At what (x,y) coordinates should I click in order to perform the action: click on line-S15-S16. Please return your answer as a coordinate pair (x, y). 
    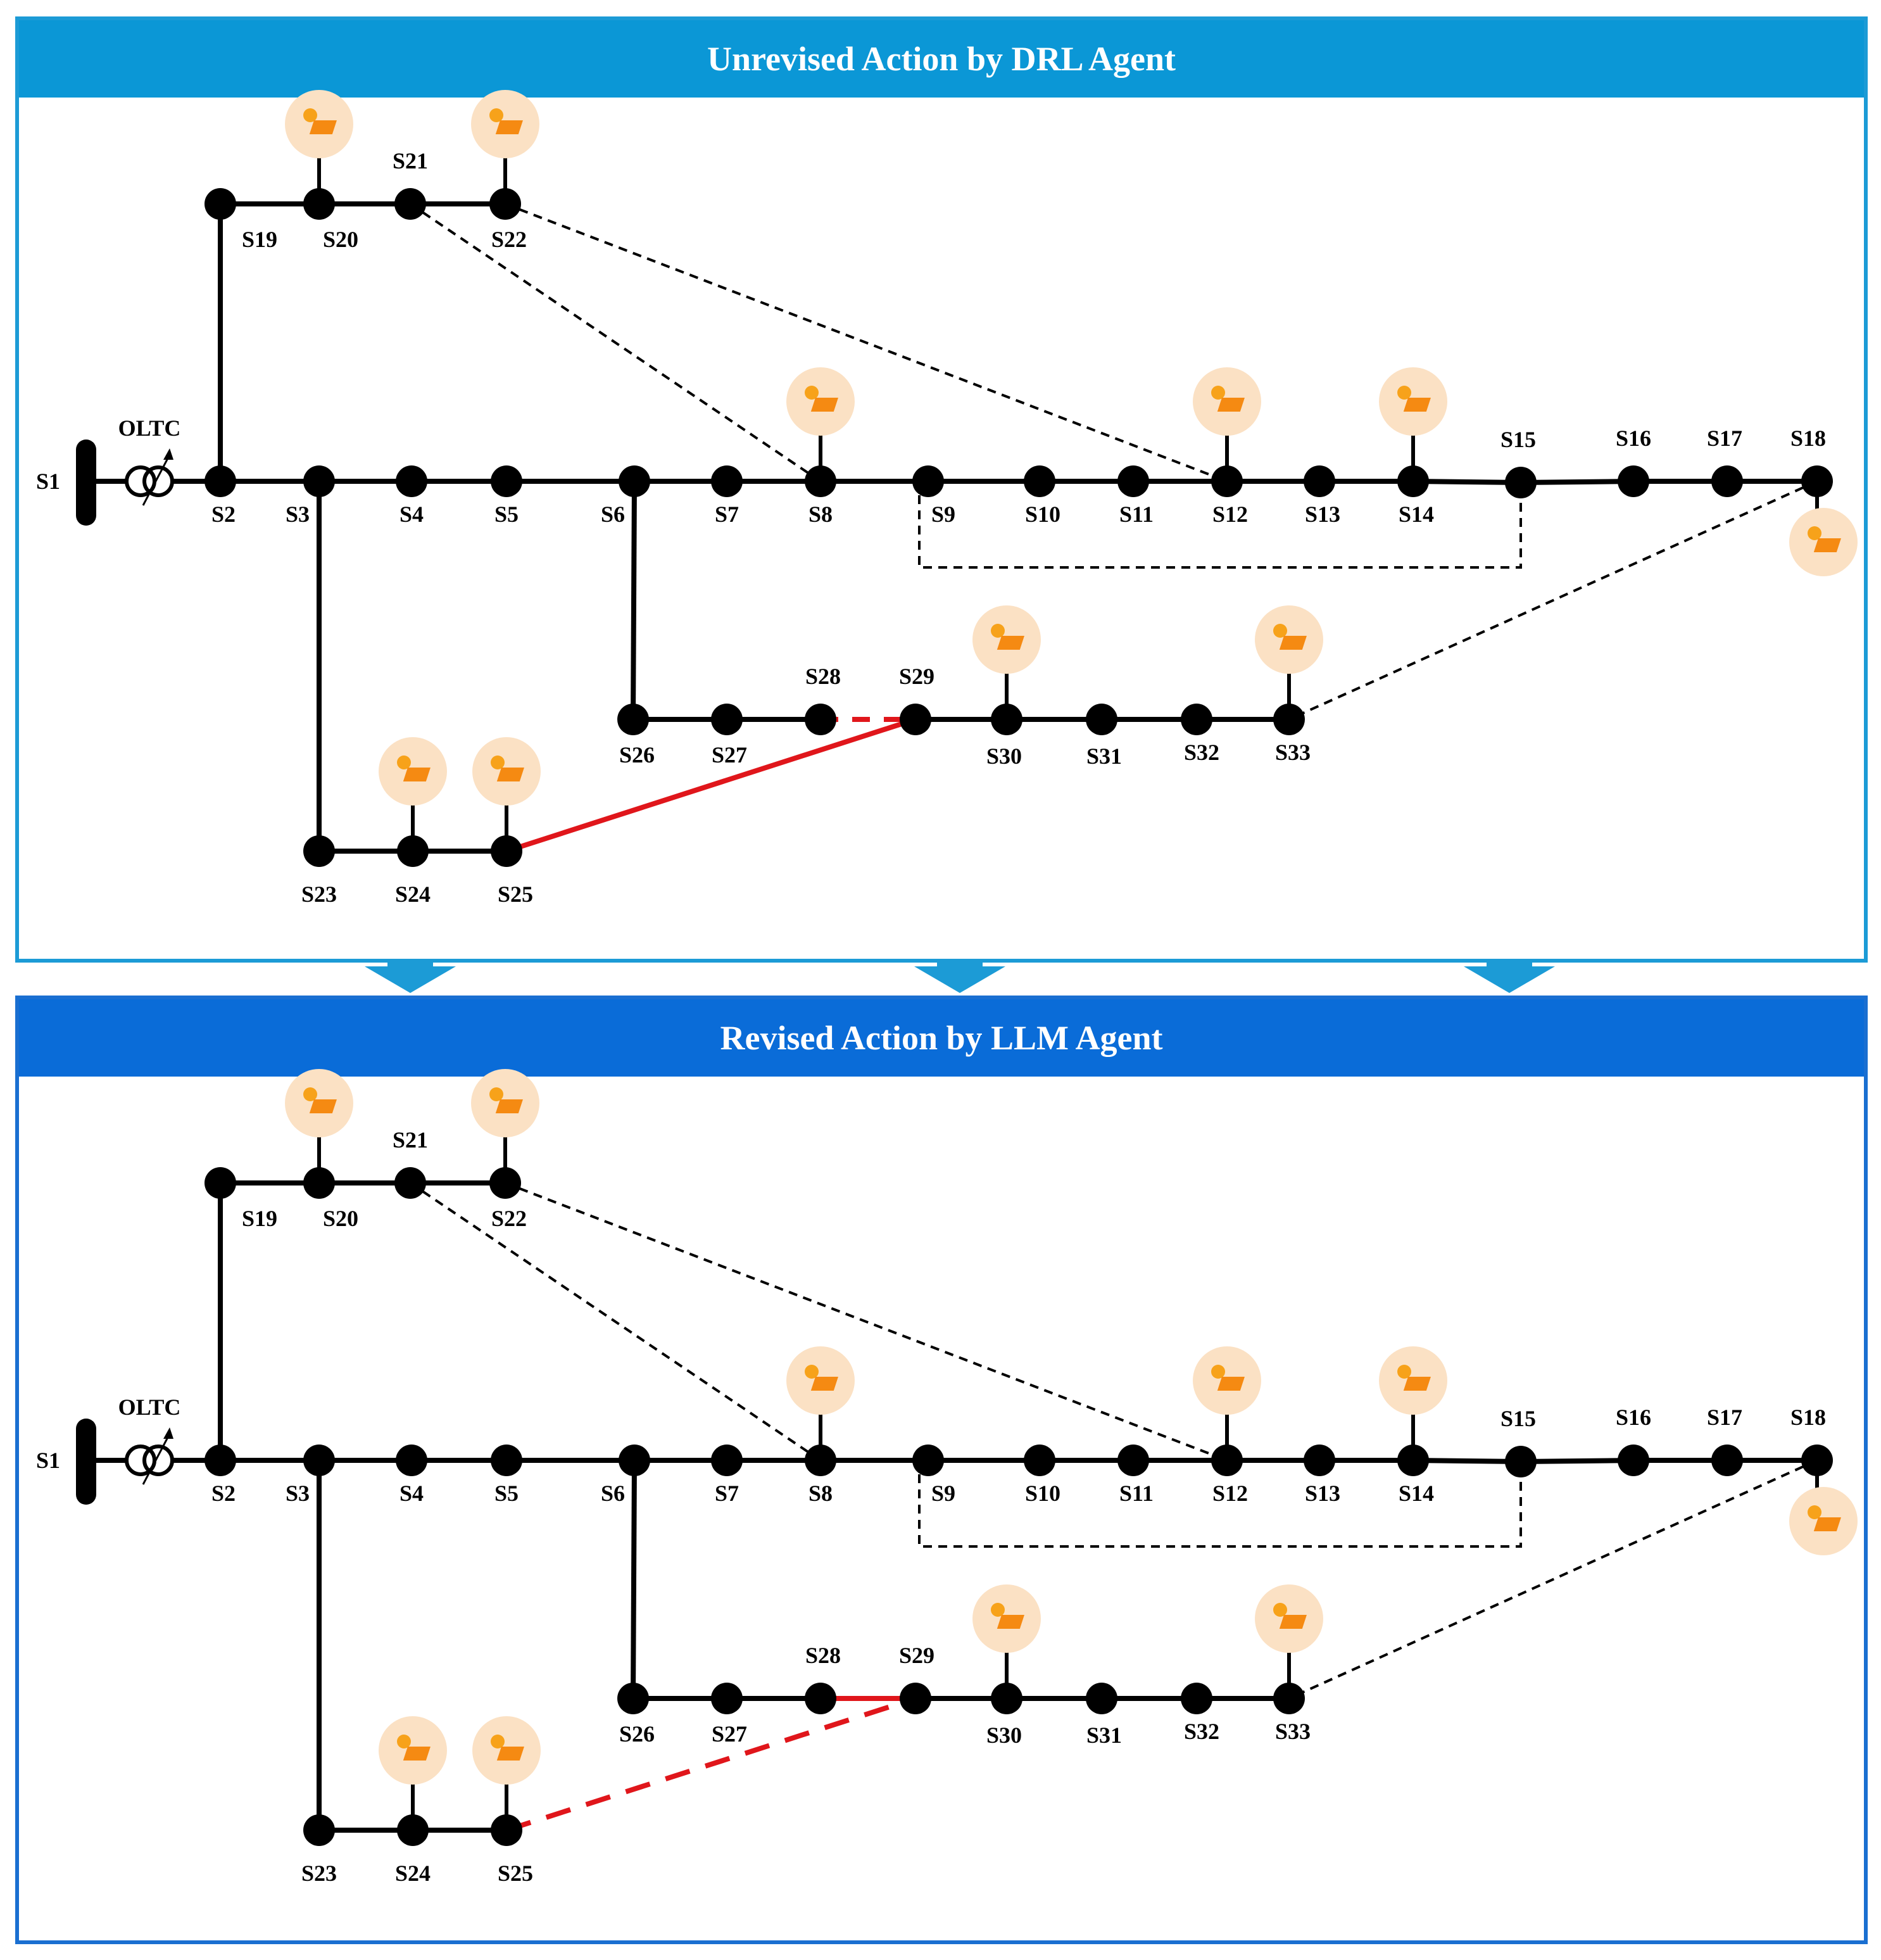
    Looking at the image, I should click on (1577, 1461).